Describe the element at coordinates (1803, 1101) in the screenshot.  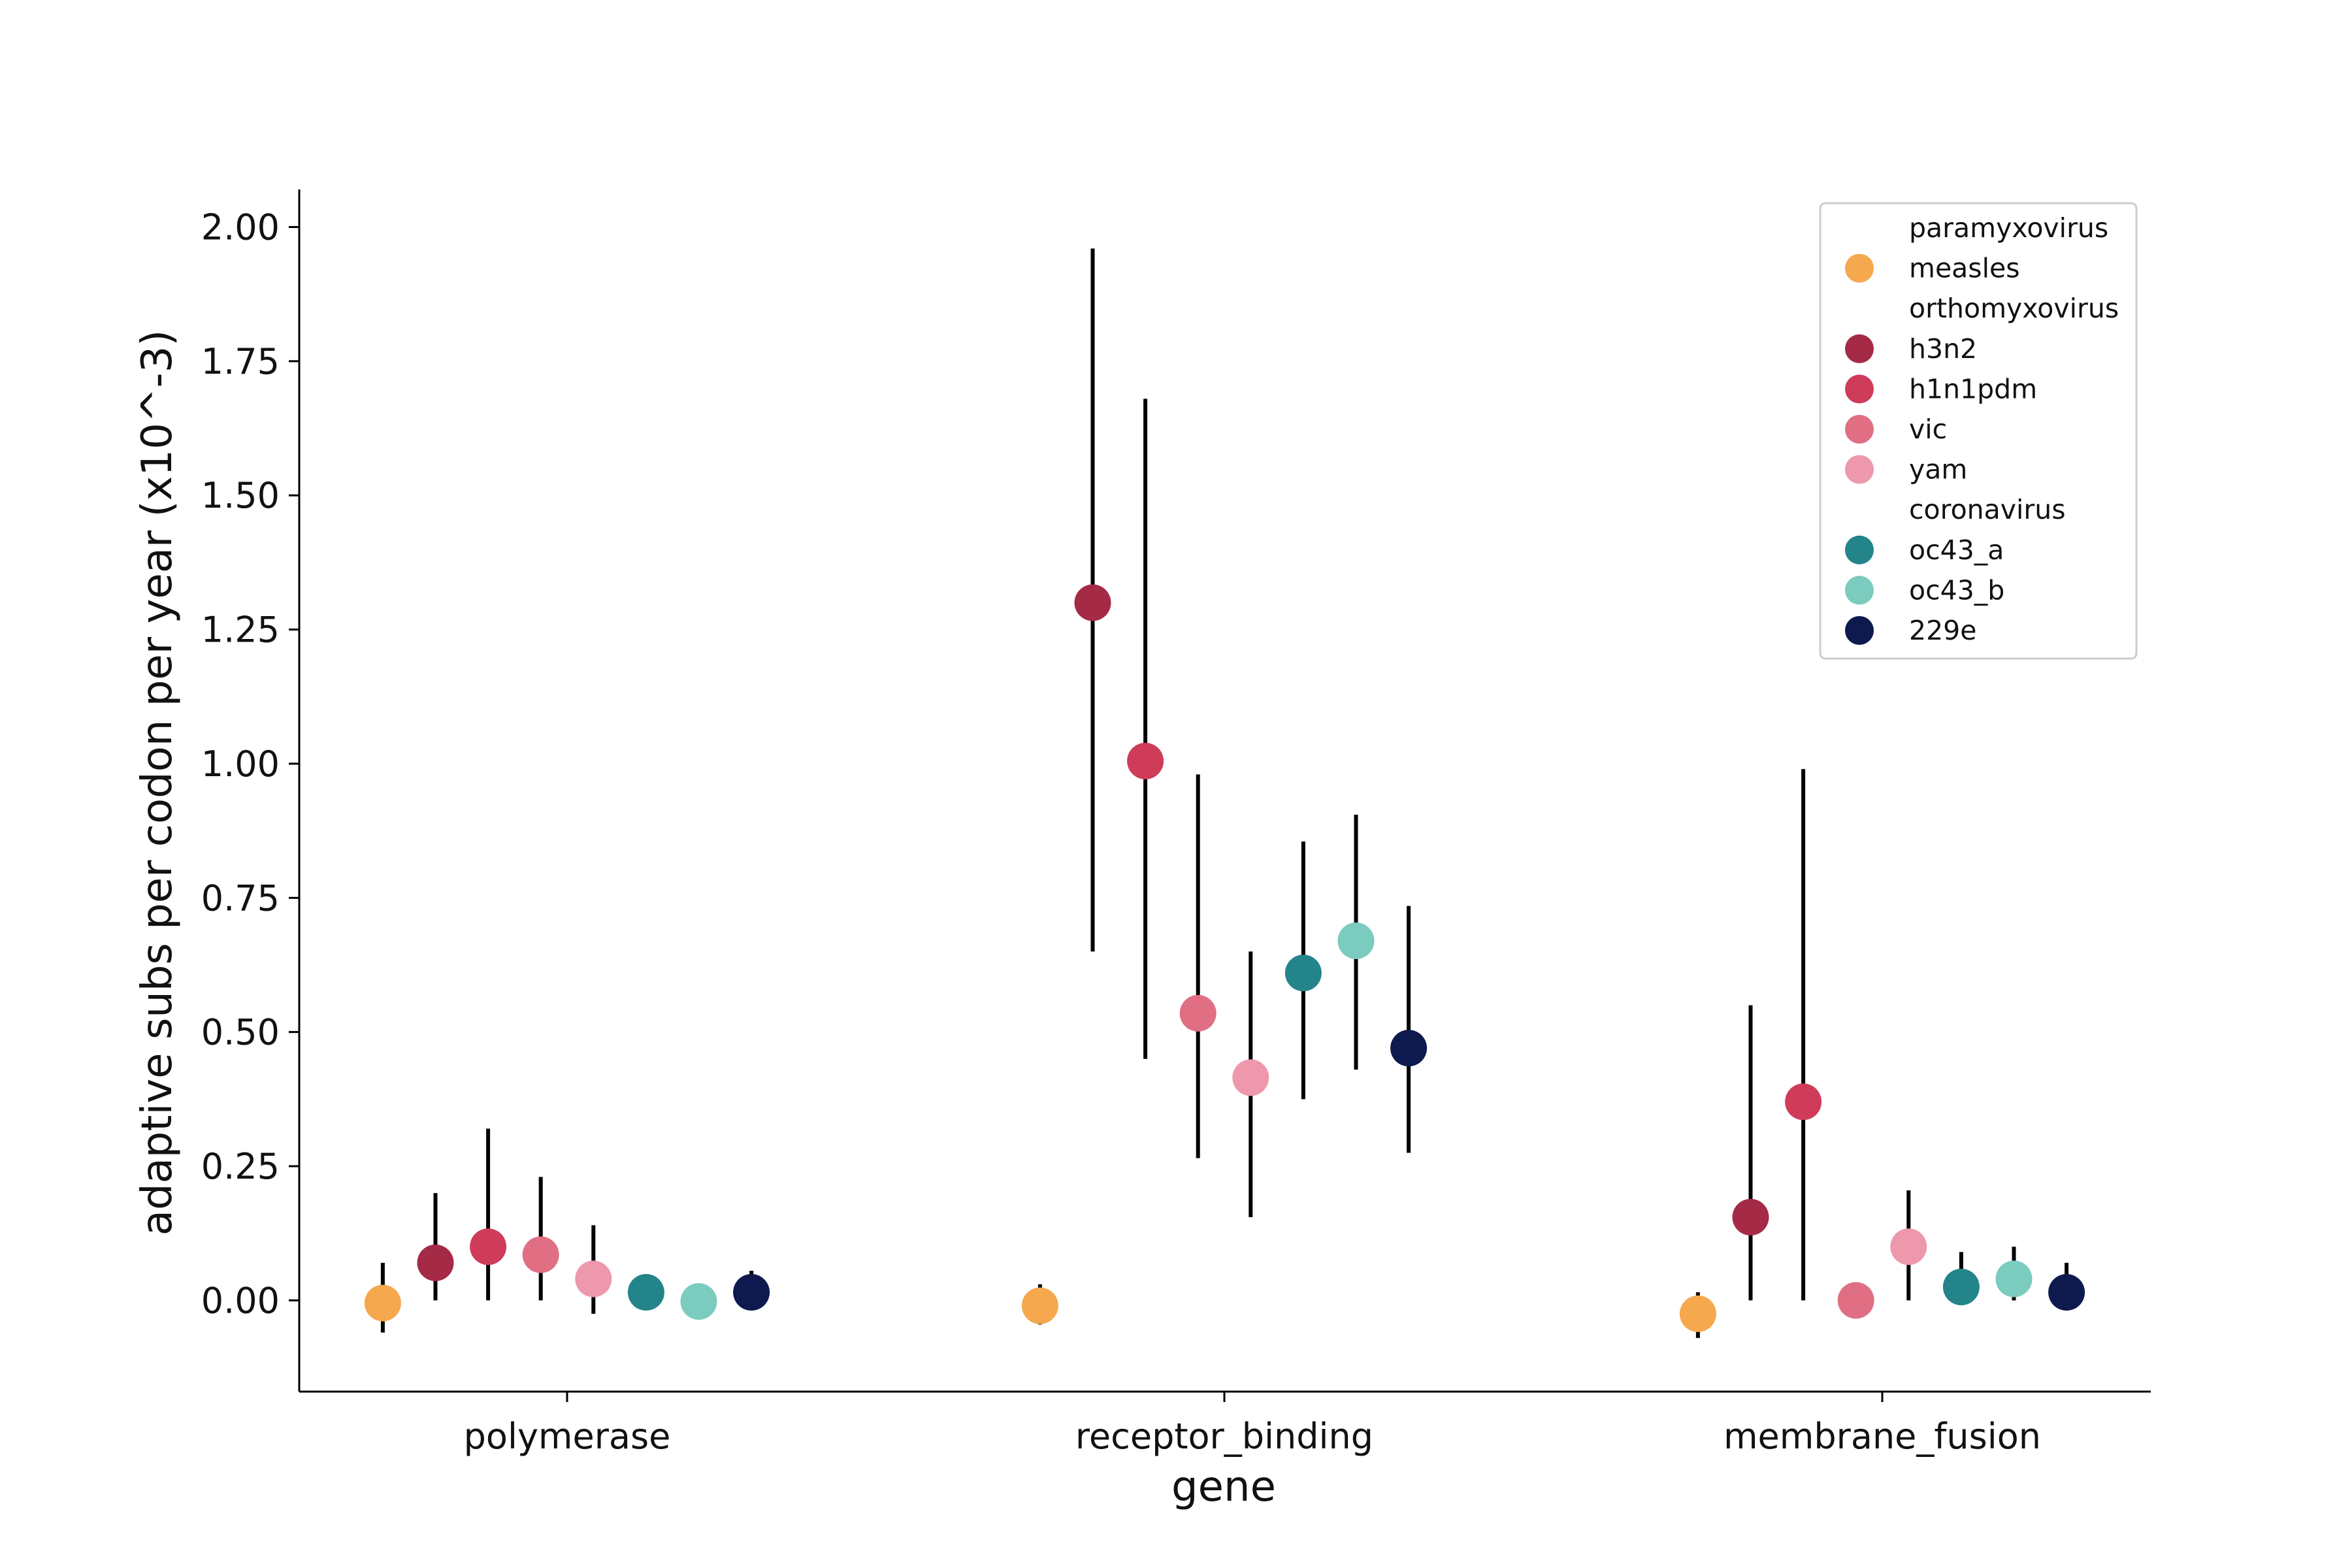
I see `point-h1n1pdm-membrane_fusion` at that location.